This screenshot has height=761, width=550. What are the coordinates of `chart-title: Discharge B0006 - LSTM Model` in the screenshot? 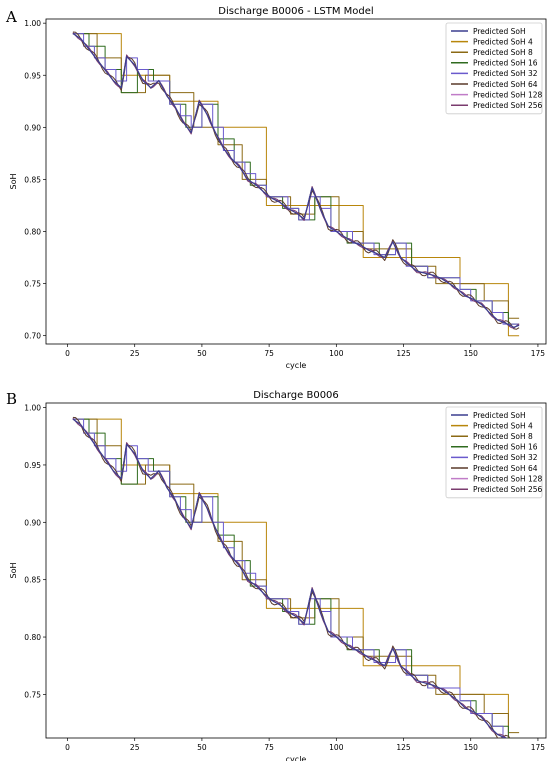 It's located at (295, 11).